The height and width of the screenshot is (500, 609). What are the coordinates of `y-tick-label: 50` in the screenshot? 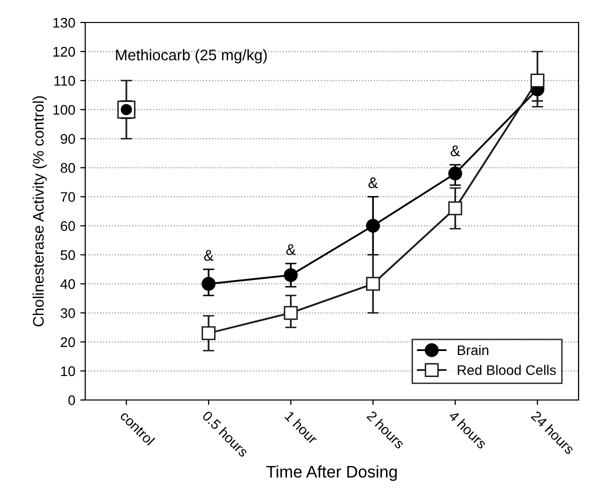 It's located at (67, 255).